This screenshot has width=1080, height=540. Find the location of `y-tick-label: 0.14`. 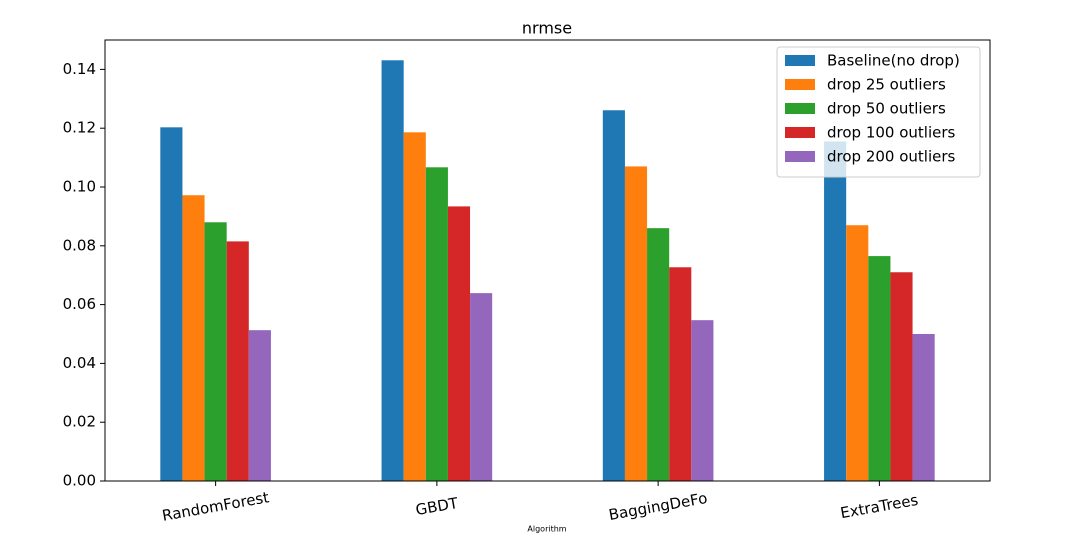

y-tick-label: 0.14 is located at coordinates (79, 69).